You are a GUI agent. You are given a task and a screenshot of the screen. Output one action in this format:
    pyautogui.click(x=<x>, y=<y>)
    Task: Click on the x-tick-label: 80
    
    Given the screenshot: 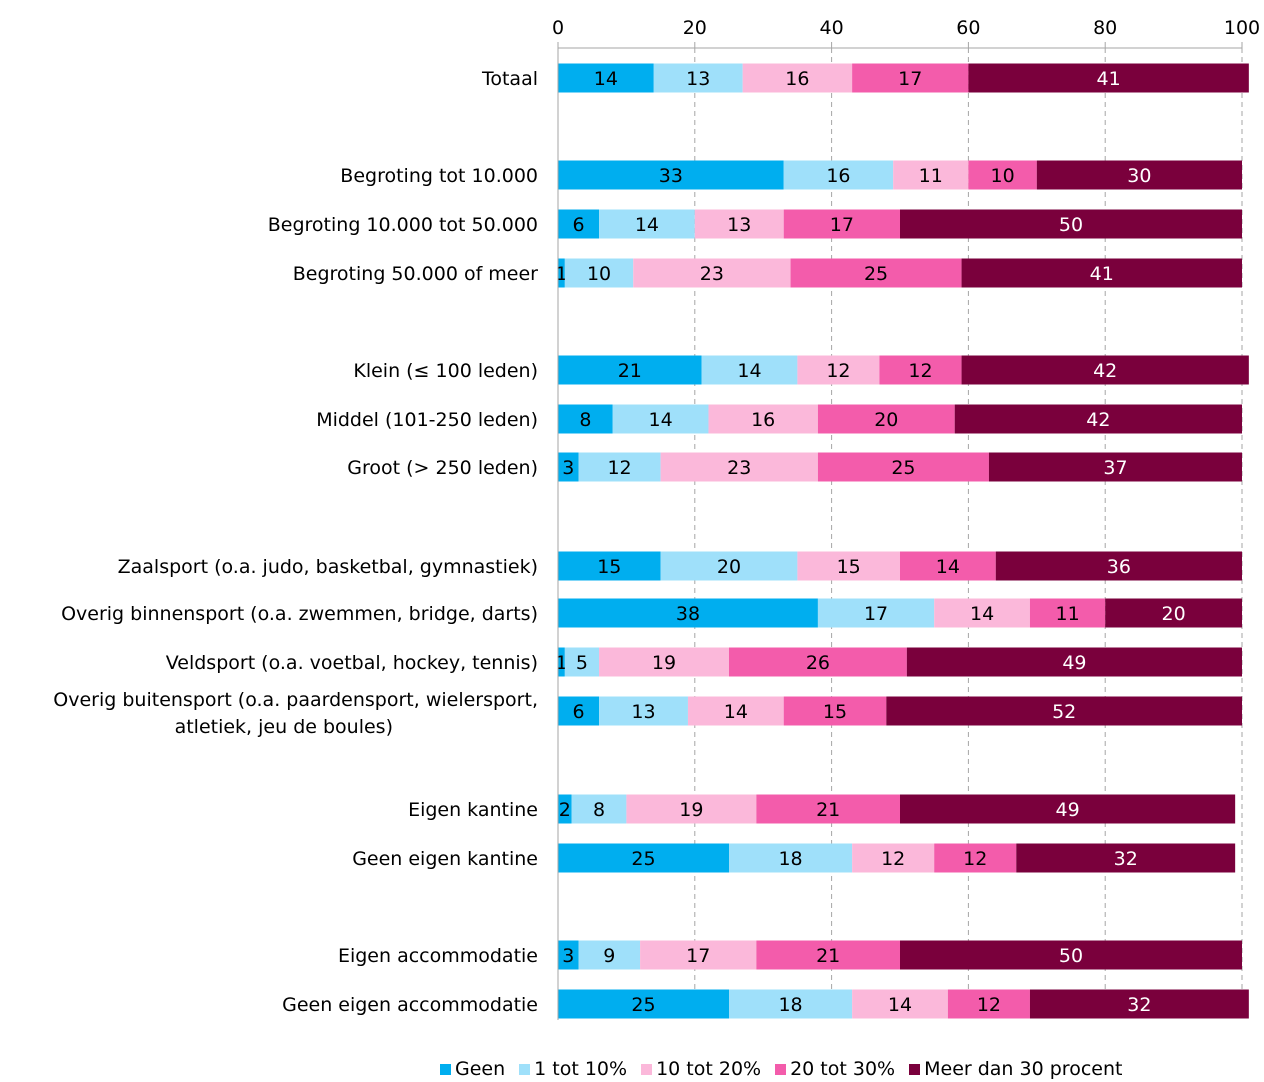 What is the action you would take?
    pyautogui.click(x=1105, y=28)
    